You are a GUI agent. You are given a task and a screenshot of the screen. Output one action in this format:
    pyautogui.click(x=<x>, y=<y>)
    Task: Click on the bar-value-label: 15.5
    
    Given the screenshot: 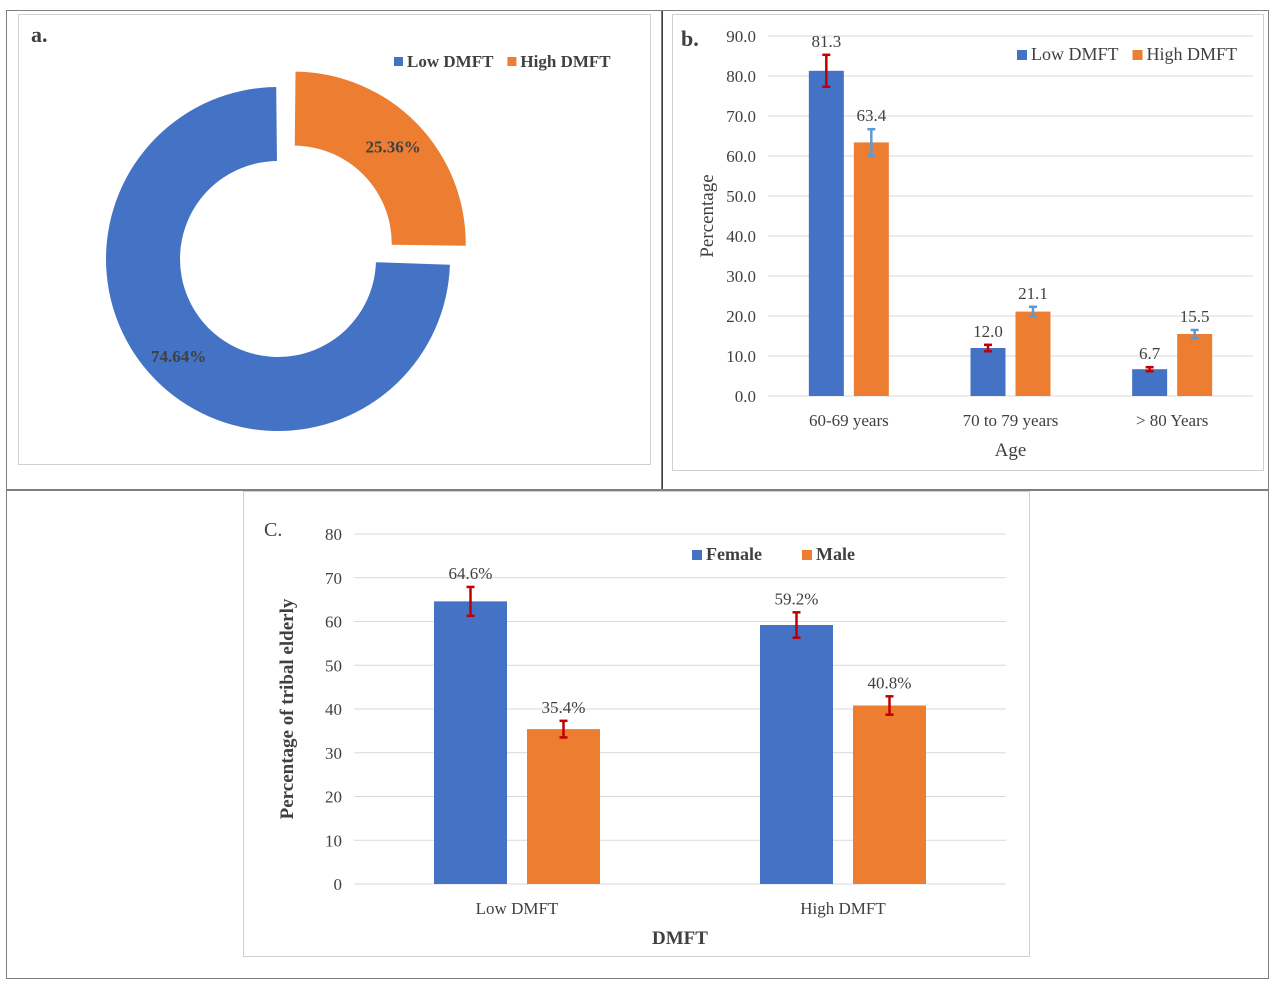 What is the action you would take?
    pyautogui.click(x=1195, y=316)
    